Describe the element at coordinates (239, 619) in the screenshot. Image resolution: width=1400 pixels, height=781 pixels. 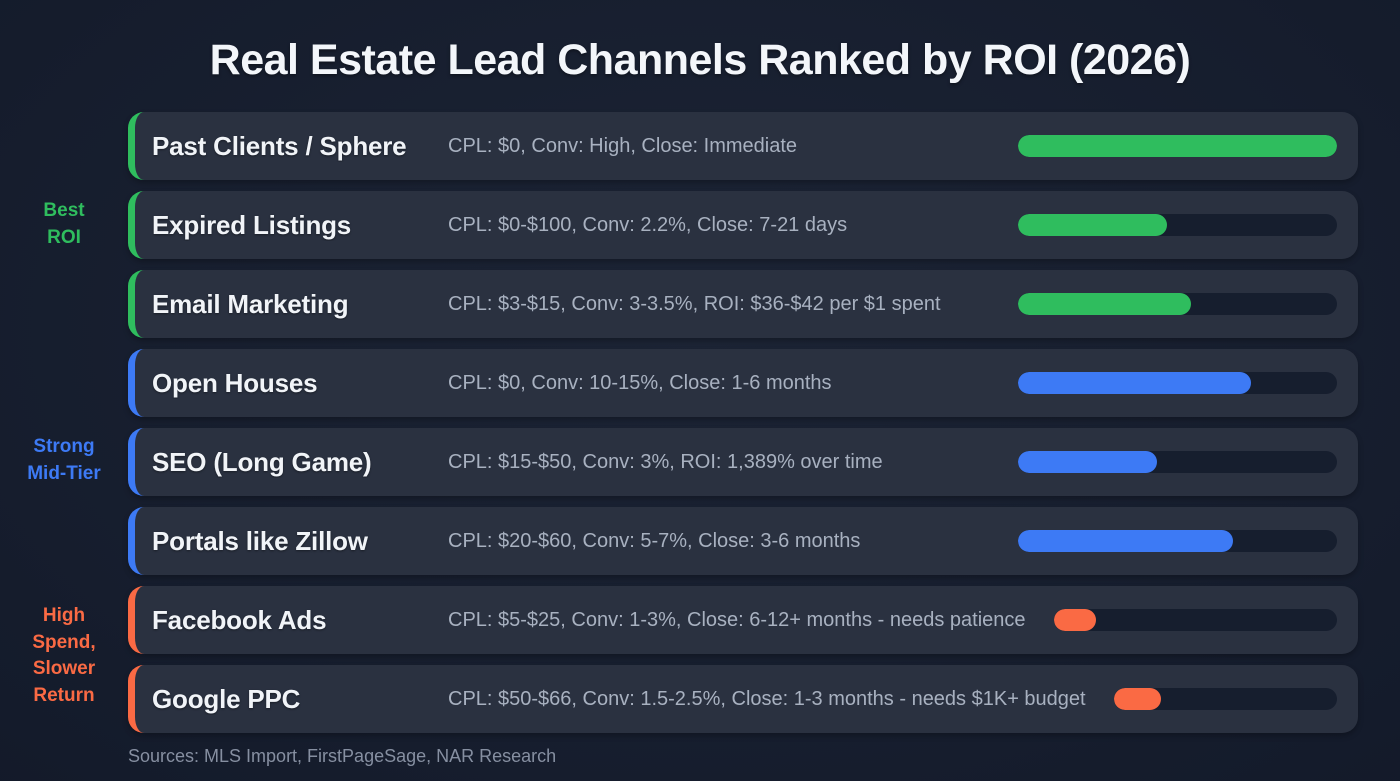
I see `channel-name: Facebook Ads` at that location.